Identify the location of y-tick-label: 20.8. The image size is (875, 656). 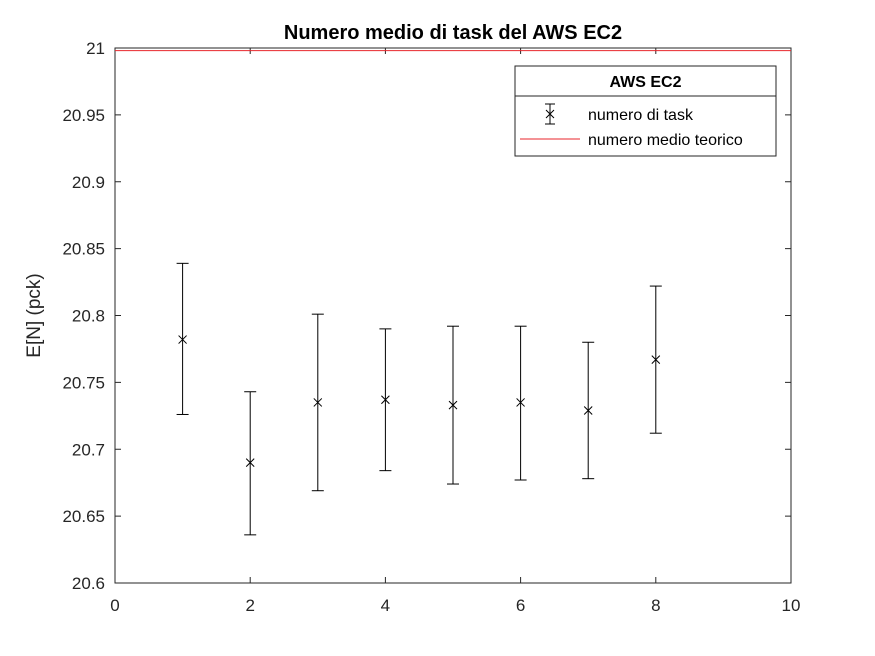
(88, 316).